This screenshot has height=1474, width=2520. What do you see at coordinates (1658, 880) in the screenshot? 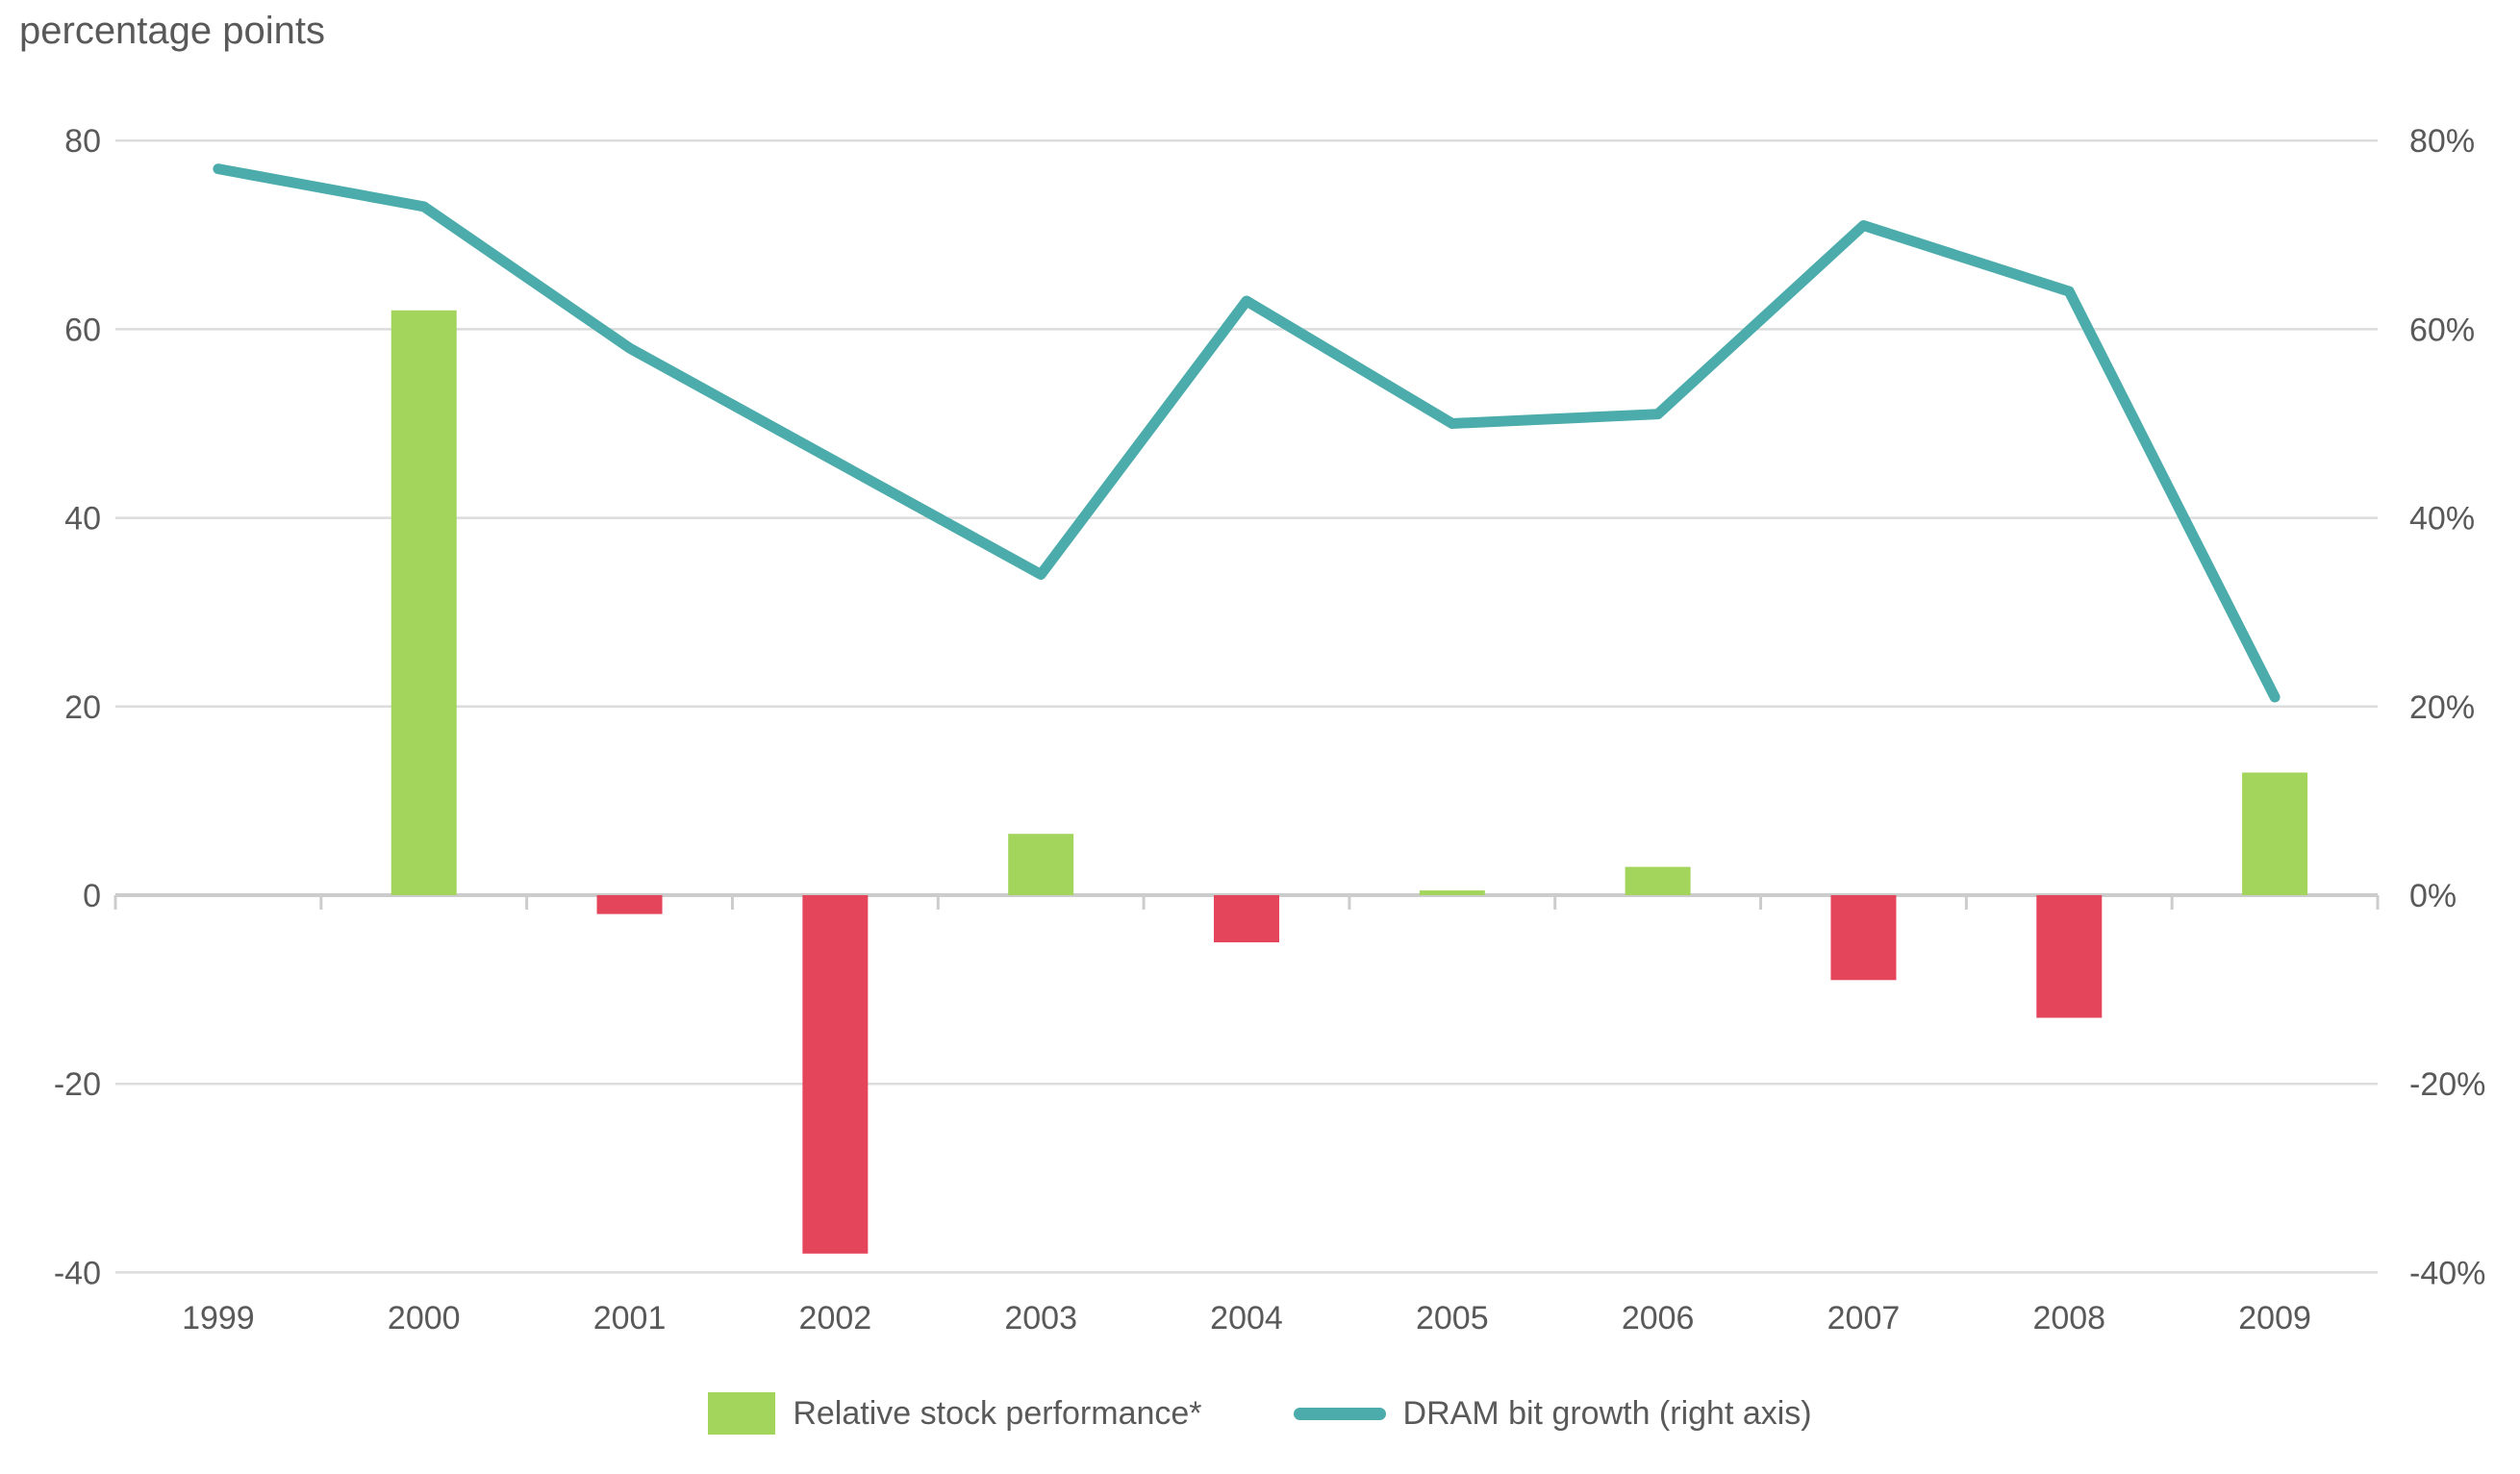
I see `bar-2006` at bounding box center [1658, 880].